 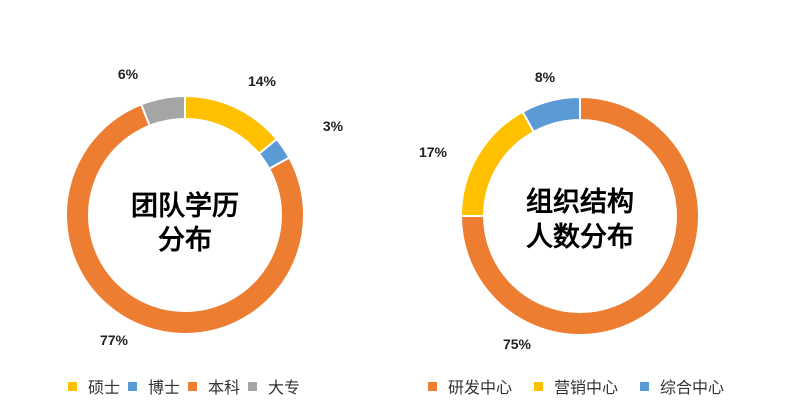 What do you see at coordinates (333, 126) in the screenshot?
I see `chart1-value-label-1: 3%` at bounding box center [333, 126].